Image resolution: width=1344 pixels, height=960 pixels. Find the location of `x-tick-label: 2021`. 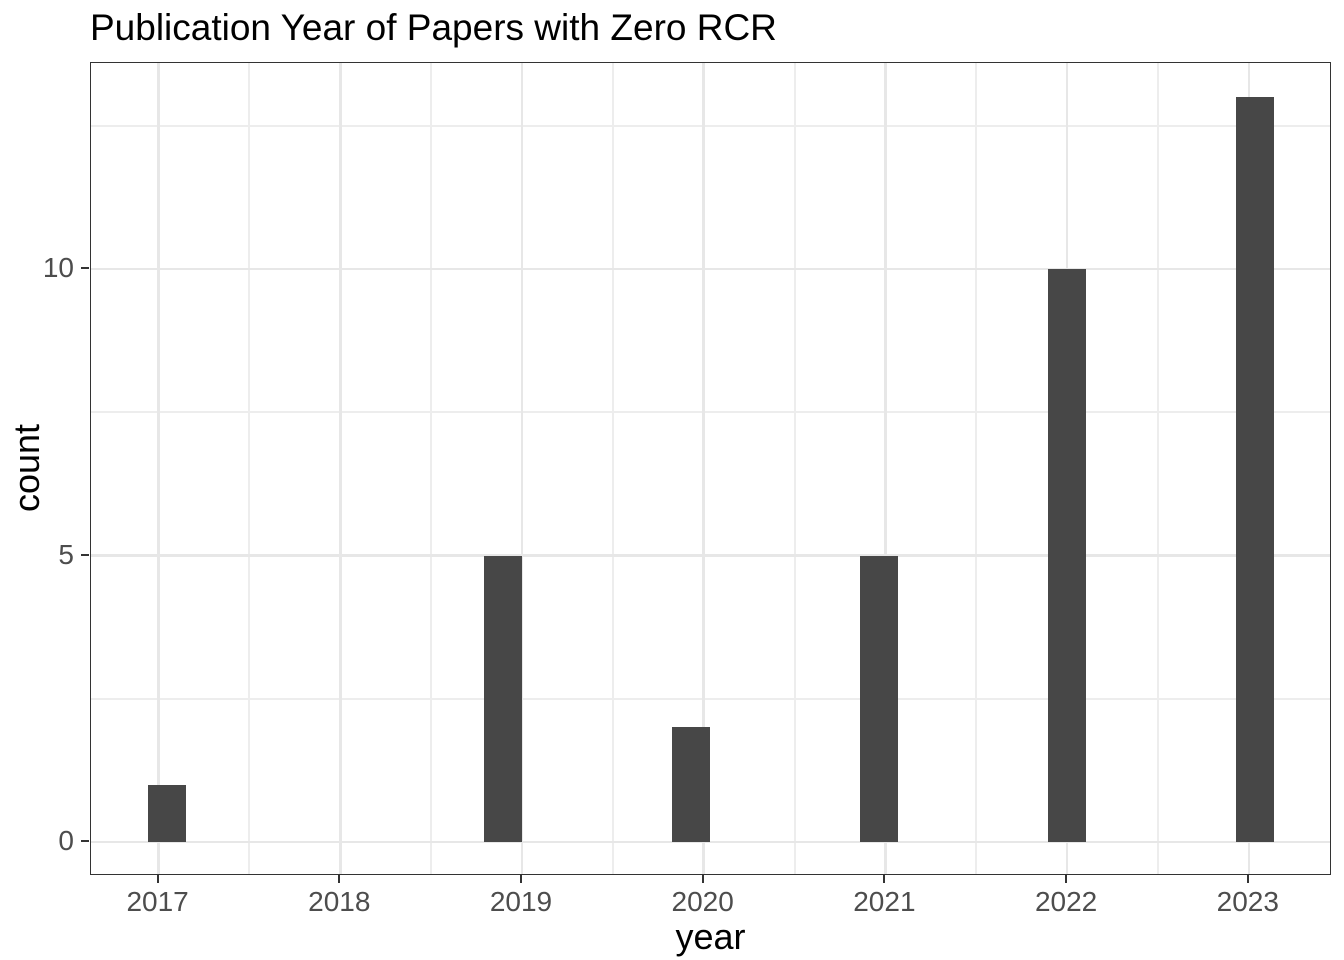

x-tick-label: 2021 is located at coordinates (884, 901).